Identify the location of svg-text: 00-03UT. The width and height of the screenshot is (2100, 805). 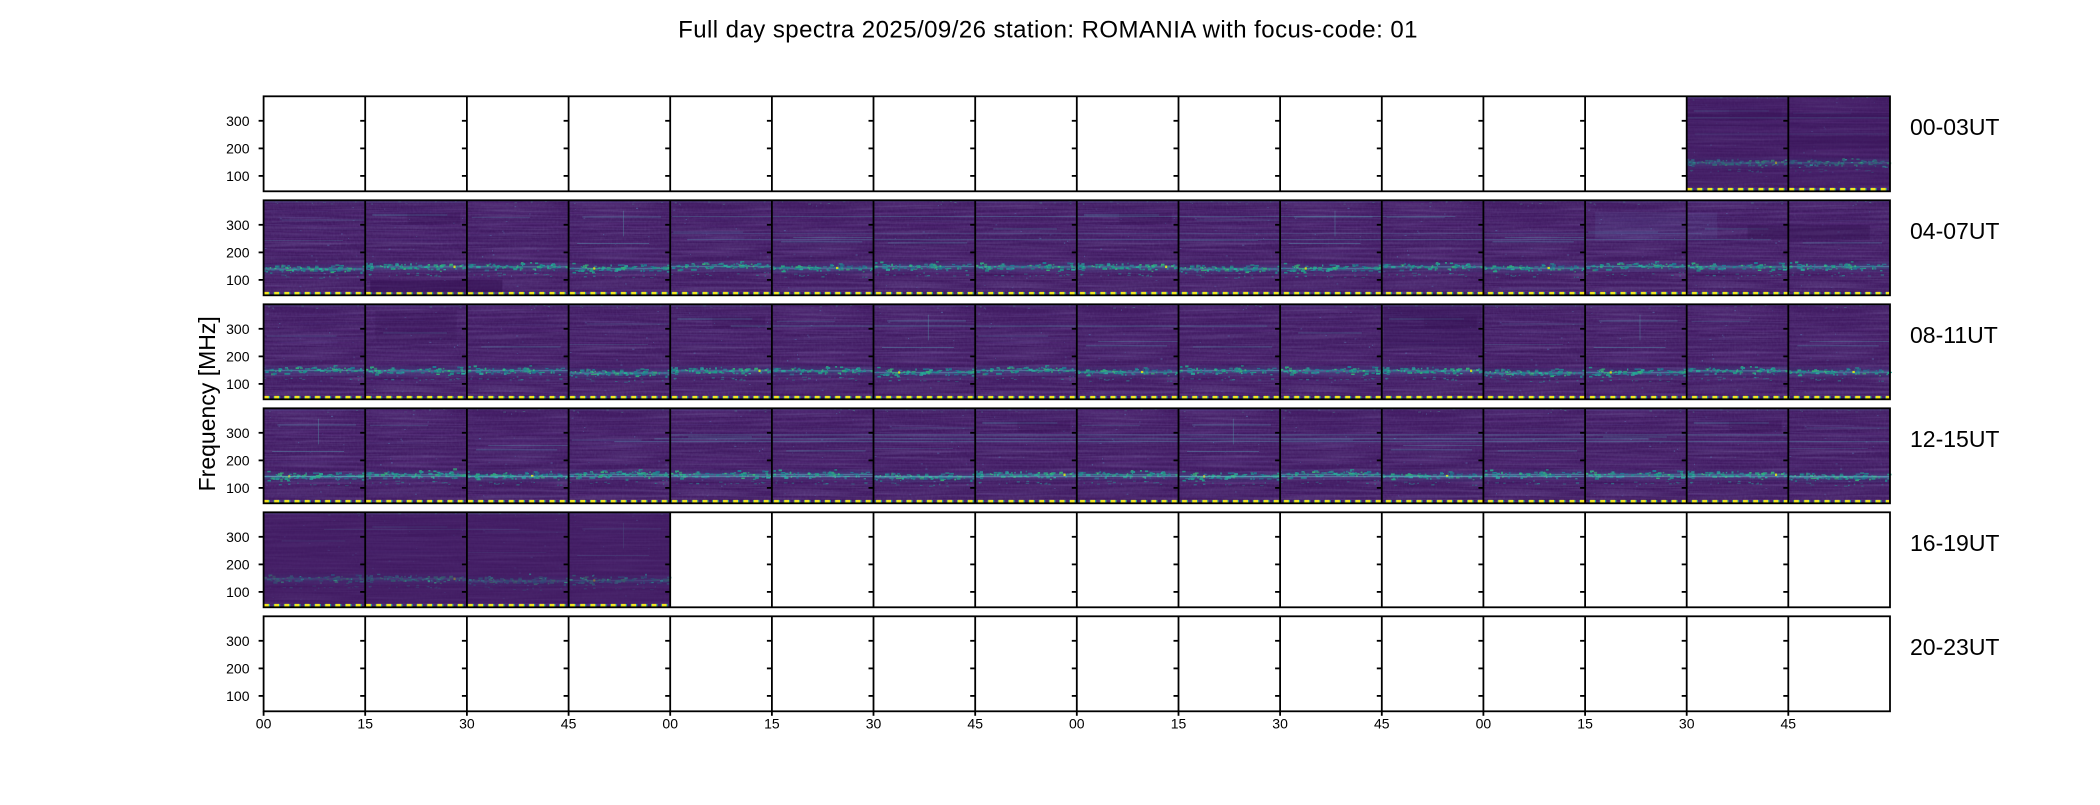
(1954, 127).